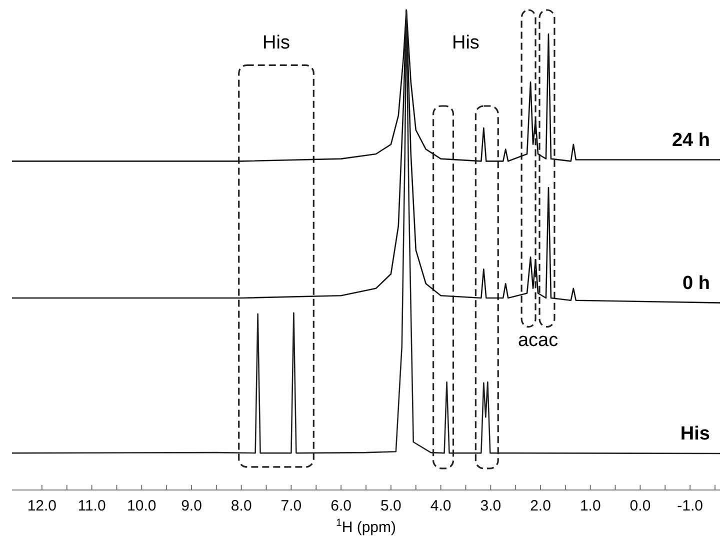 The image size is (722, 539). What do you see at coordinates (291, 506) in the screenshot?
I see `x-tick-label: 7.0` at bounding box center [291, 506].